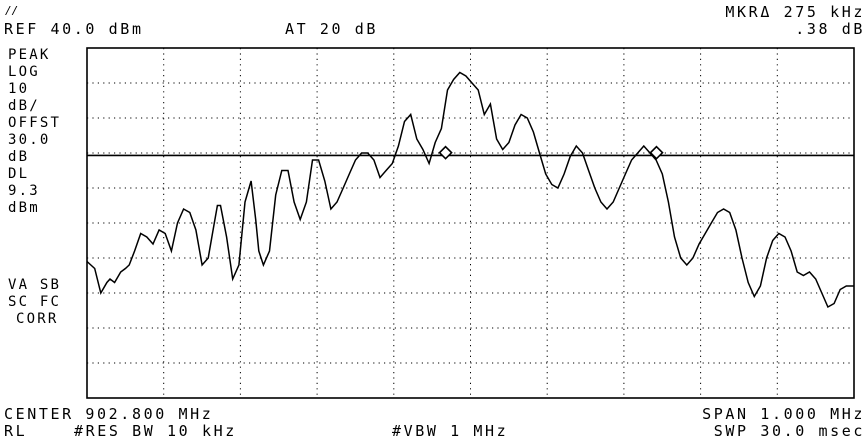 This screenshot has width=867, height=444. Describe the element at coordinates (332, 29) in the screenshot. I see `attenuation: AT 20 dB` at that location.